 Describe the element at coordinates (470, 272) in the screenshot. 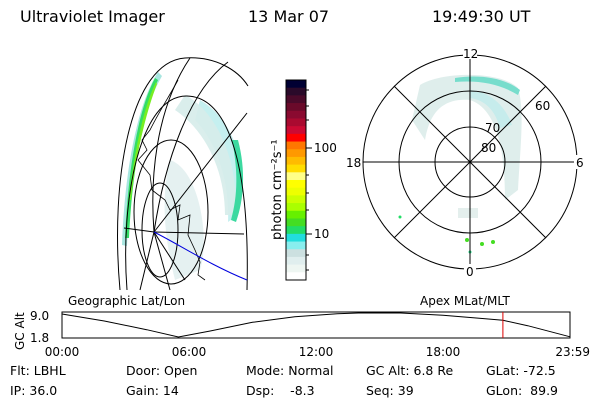

I see `mlt-label-0: 0` at that location.